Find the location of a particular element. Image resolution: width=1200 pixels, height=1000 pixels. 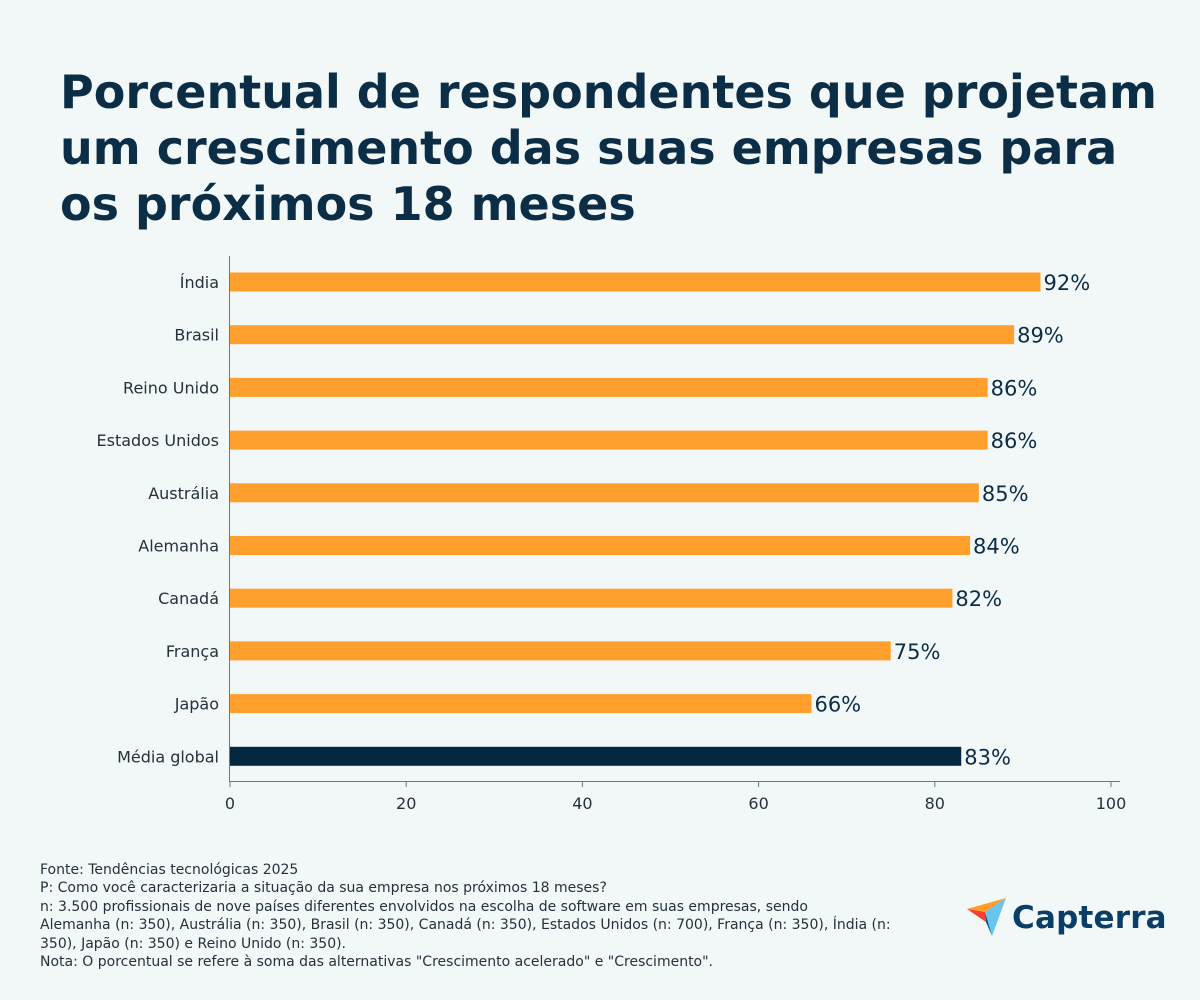

value-label-japao: 66% is located at coordinates (837, 705).